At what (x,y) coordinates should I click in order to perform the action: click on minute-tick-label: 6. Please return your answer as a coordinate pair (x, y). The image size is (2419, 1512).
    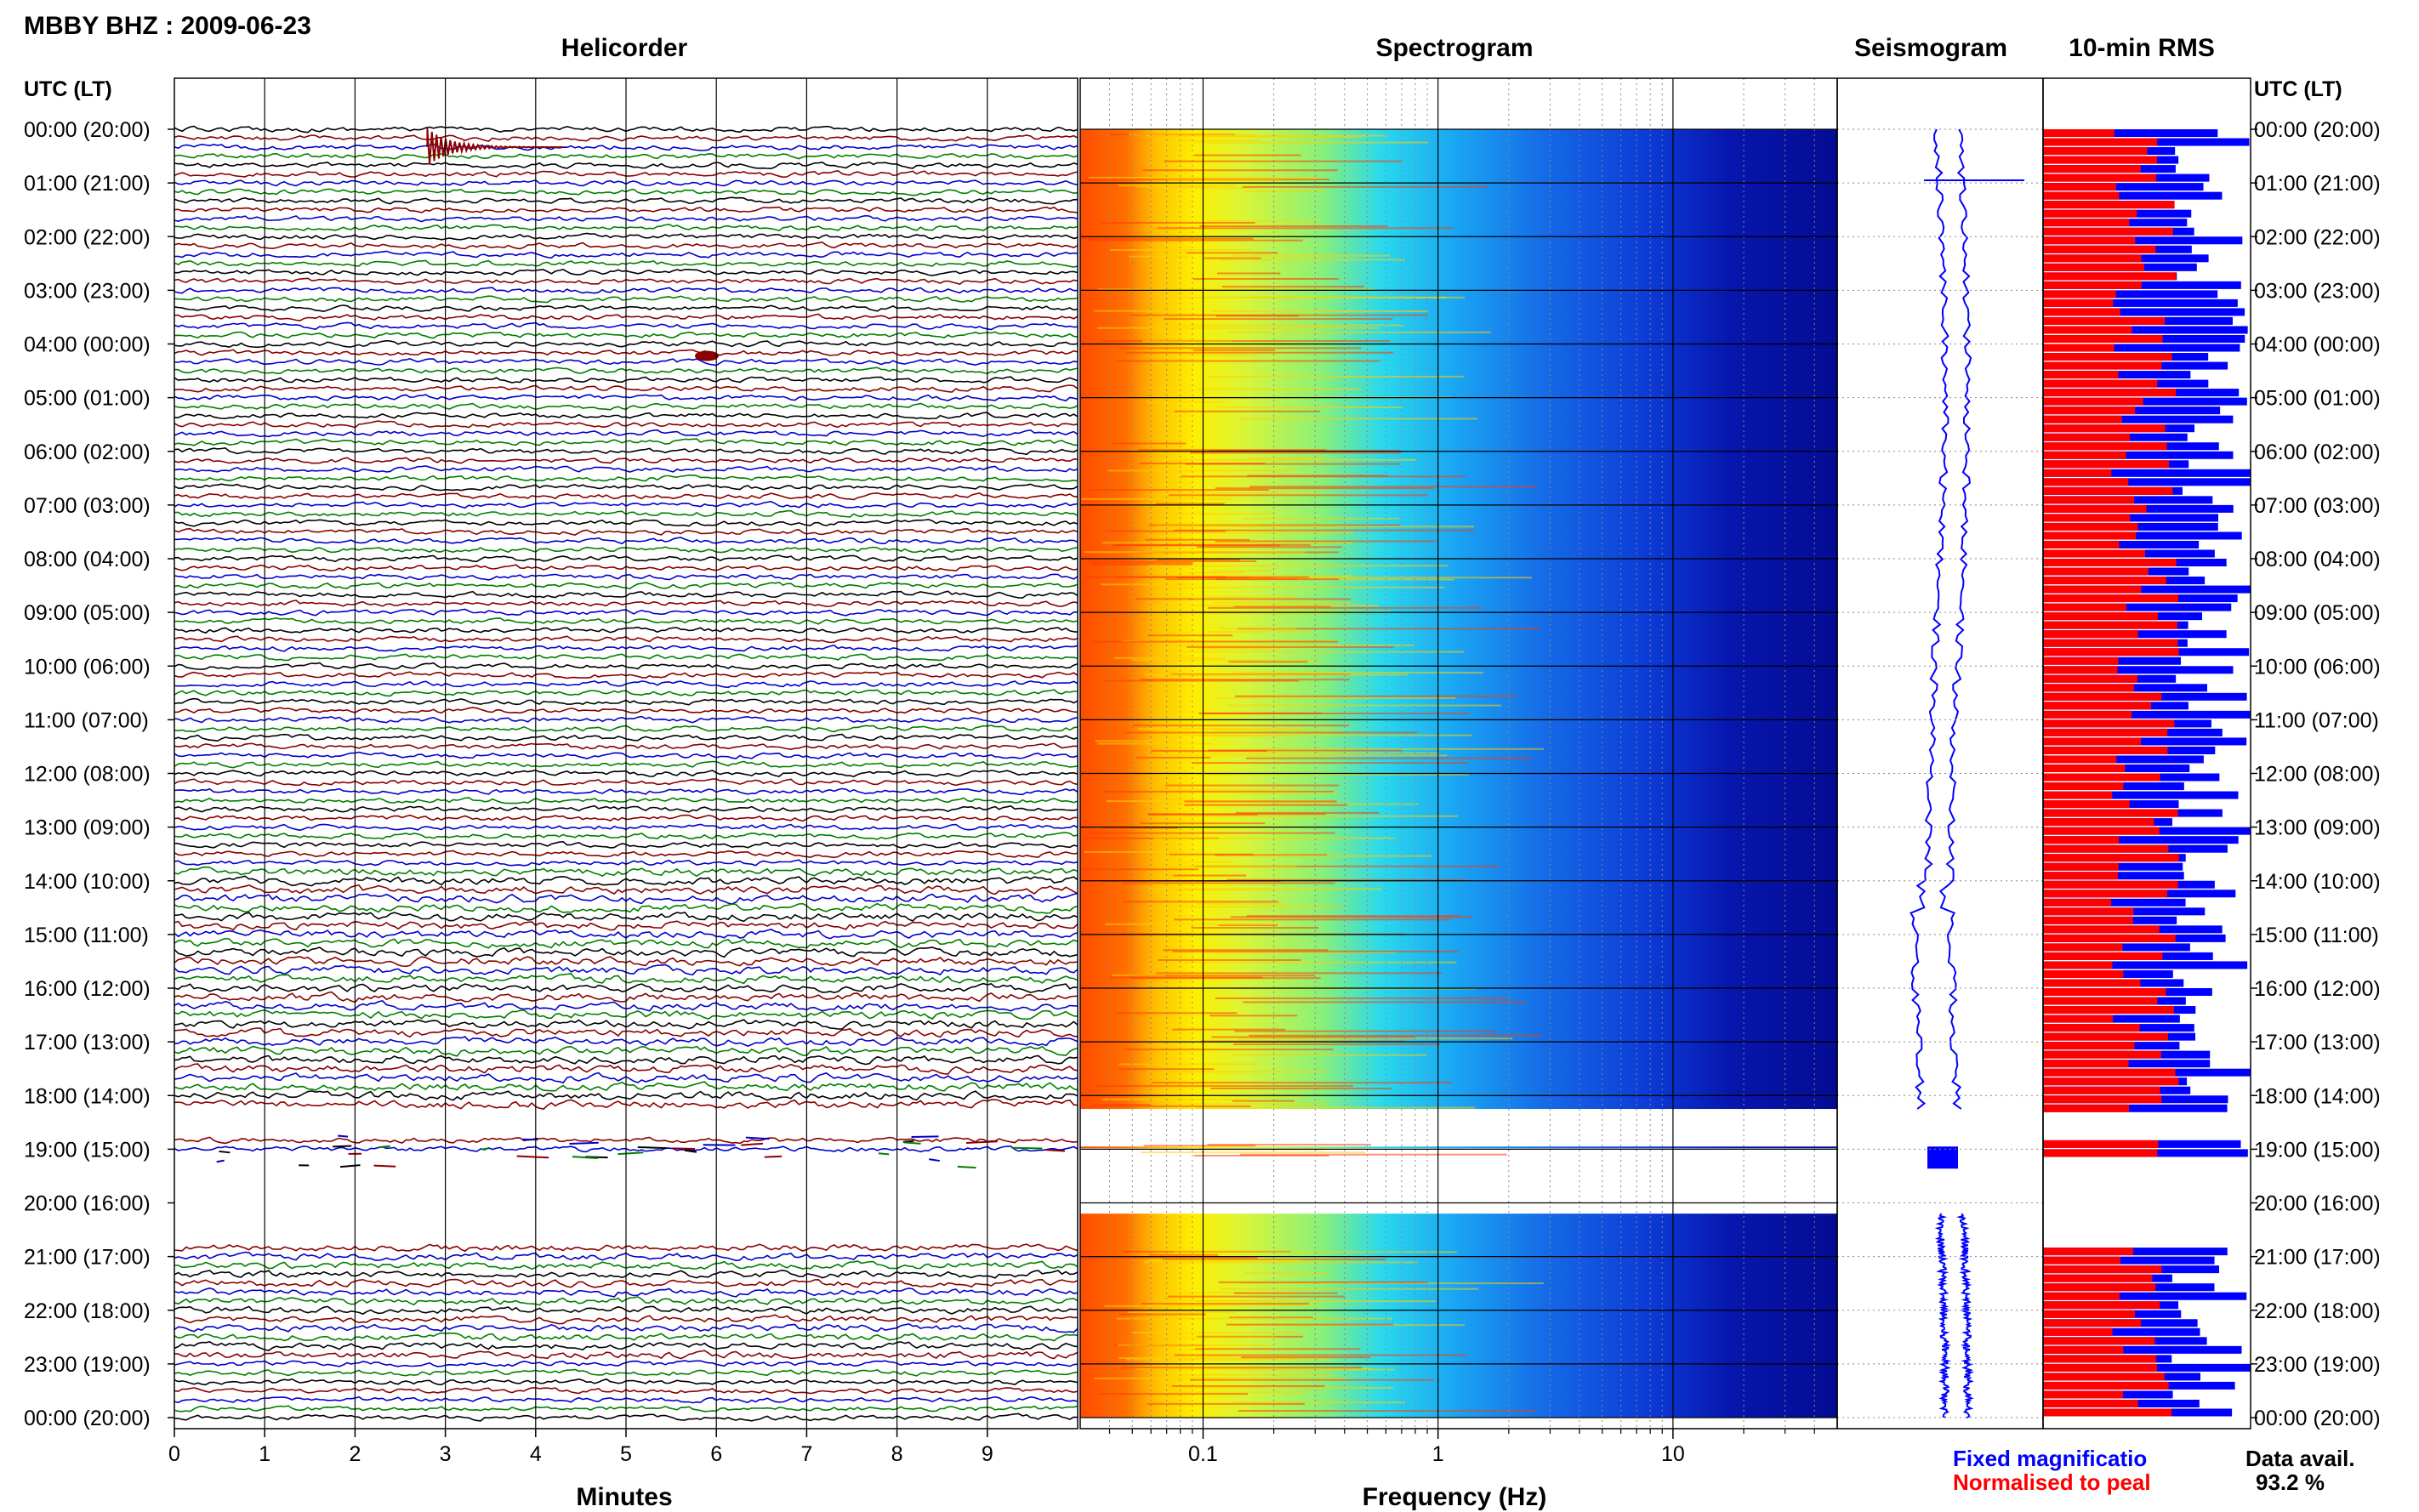
    Looking at the image, I should click on (716, 1454).